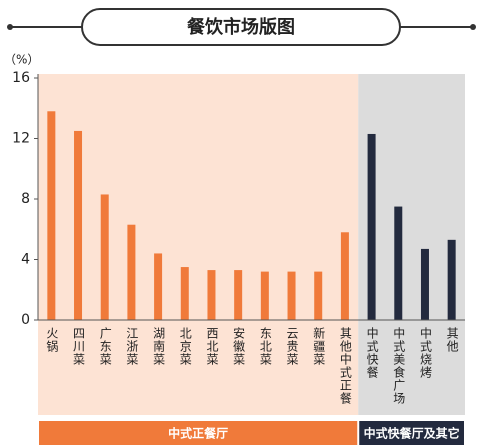 Image resolution: width=483 pixels, height=447 pixels. I want to click on group-label: 中式正餐厅, so click(198, 433).